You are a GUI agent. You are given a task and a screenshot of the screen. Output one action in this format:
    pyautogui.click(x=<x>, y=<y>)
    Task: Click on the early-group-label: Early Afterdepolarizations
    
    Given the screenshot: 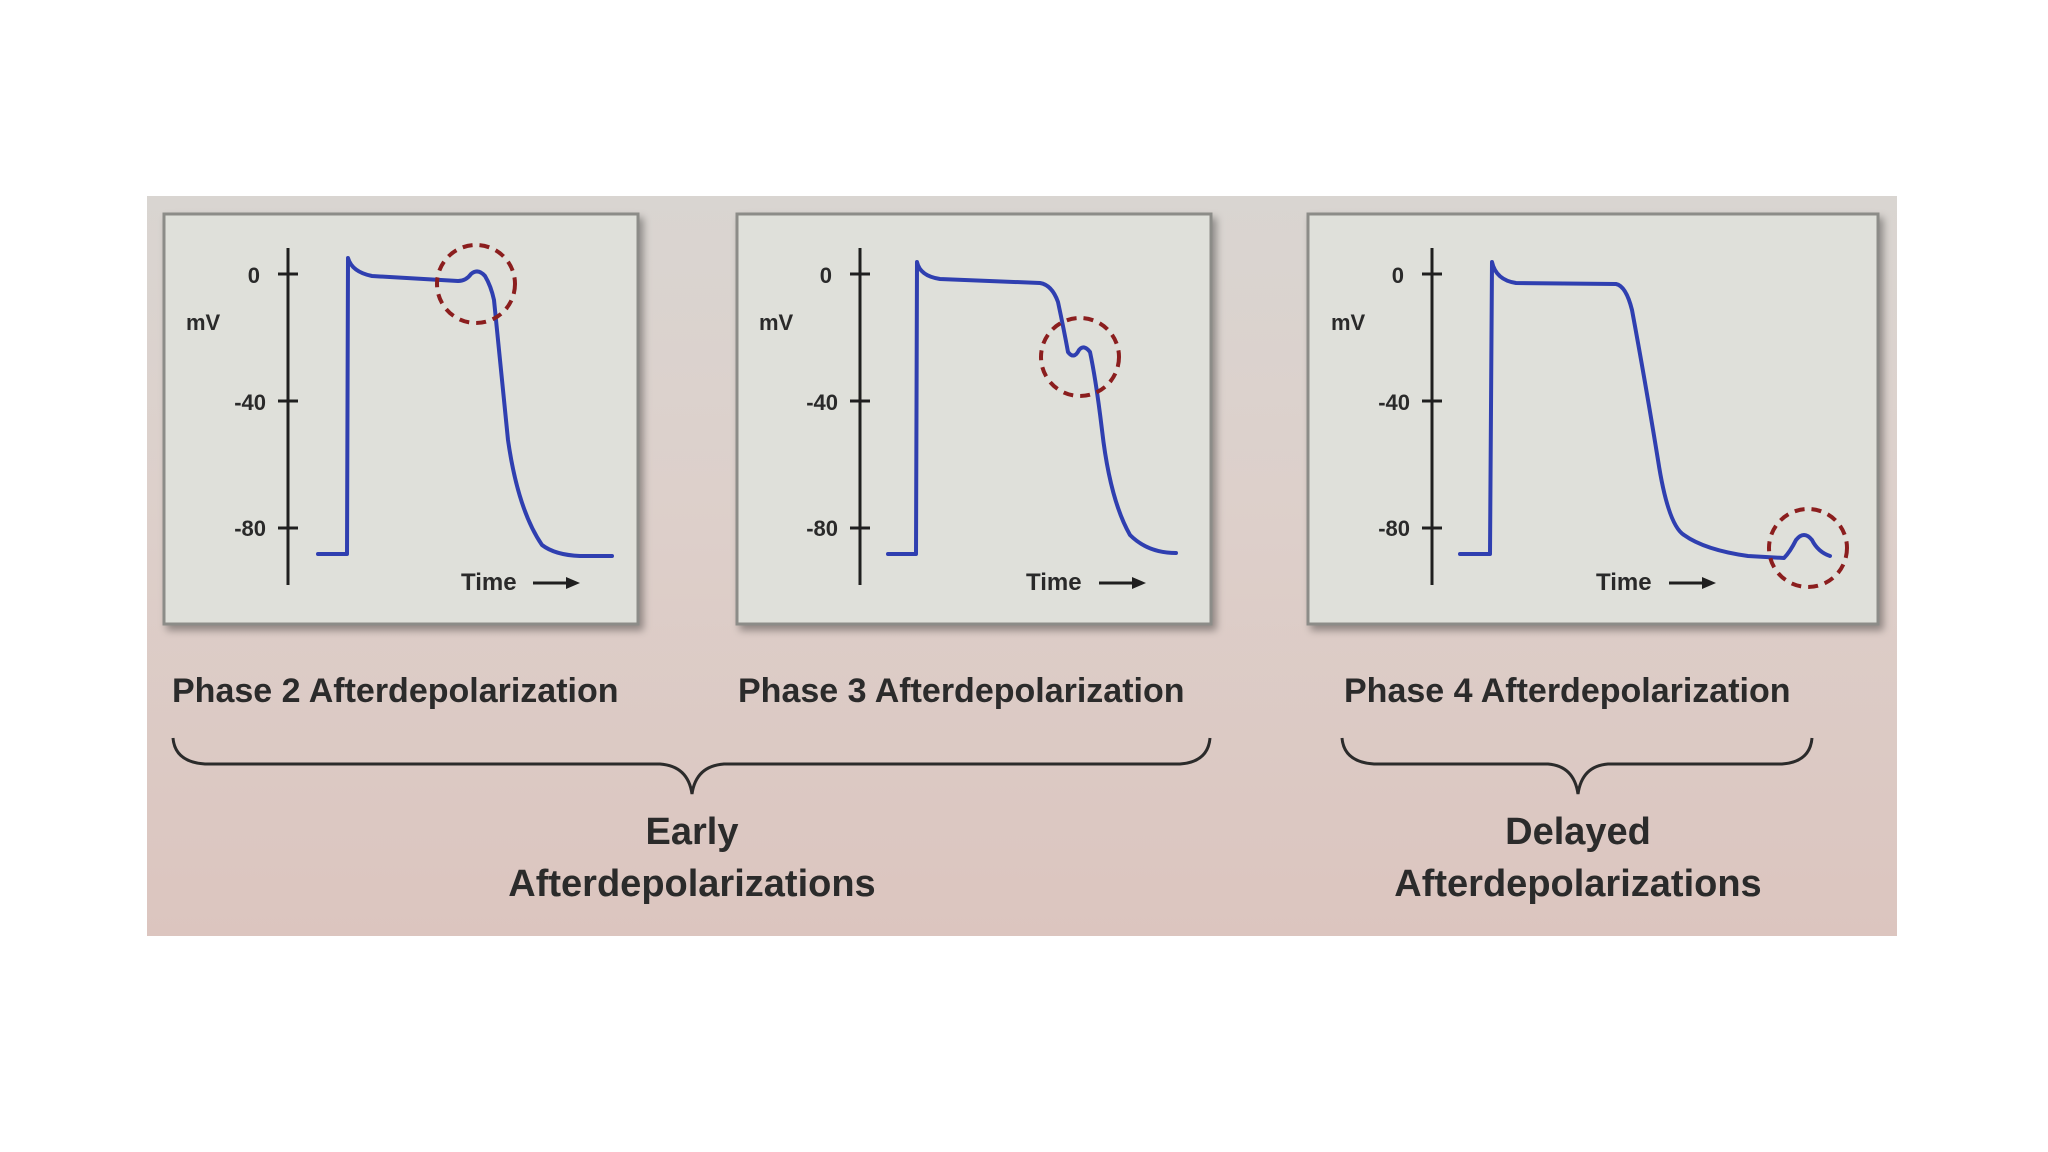 What is the action you would take?
    pyautogui.click(x=692, y=858)
    